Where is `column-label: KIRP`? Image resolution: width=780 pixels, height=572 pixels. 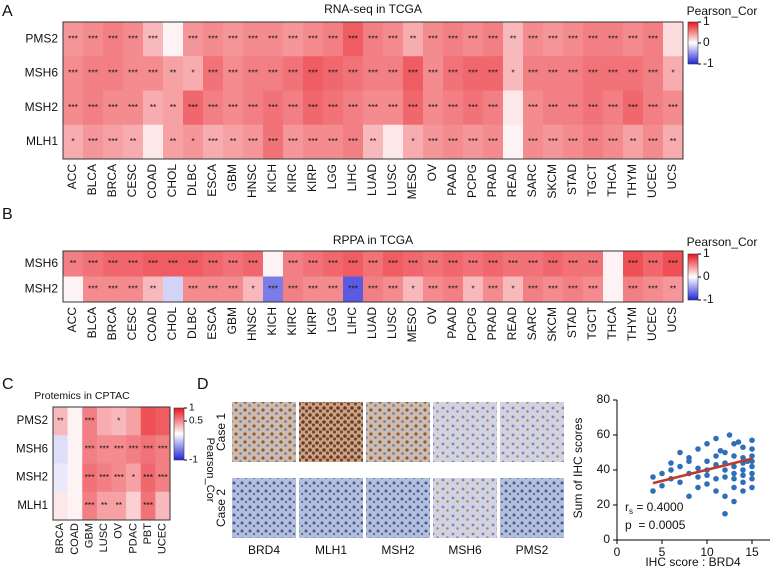 column-label: KIRP is located at coordinates (312, 321).